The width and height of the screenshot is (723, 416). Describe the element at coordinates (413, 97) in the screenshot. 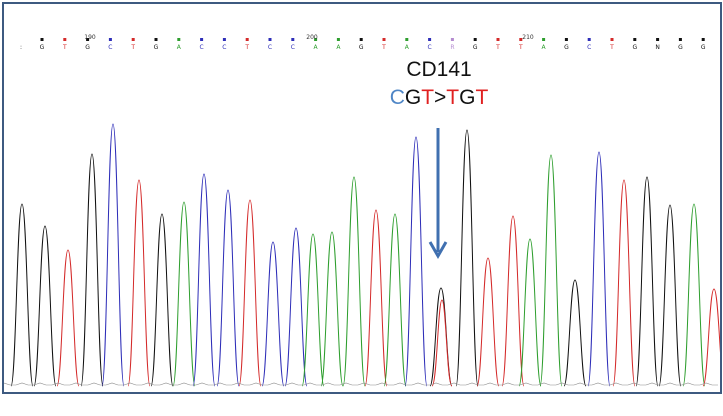

I see `mutation-base-g: G` at that location.